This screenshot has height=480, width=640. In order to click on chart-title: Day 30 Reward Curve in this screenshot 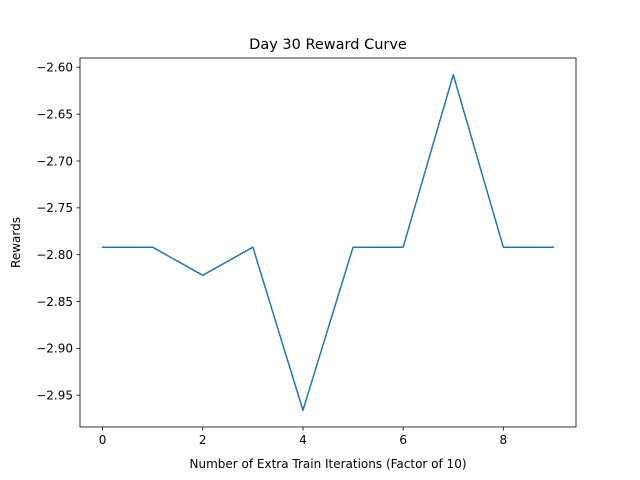, I will do `click(328, 45)`.